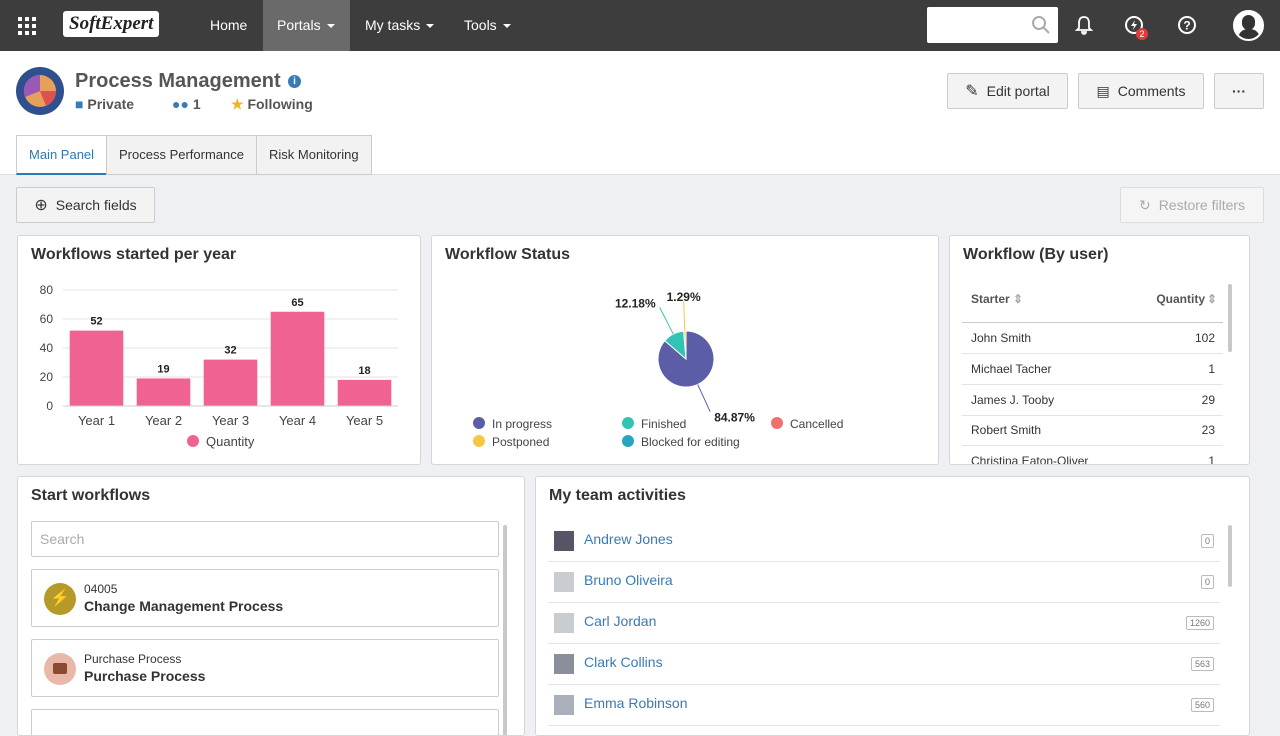 The height and width of the screenshot is (736, 1280). I want to click on y-tick-label: 20, so click(47, 377).